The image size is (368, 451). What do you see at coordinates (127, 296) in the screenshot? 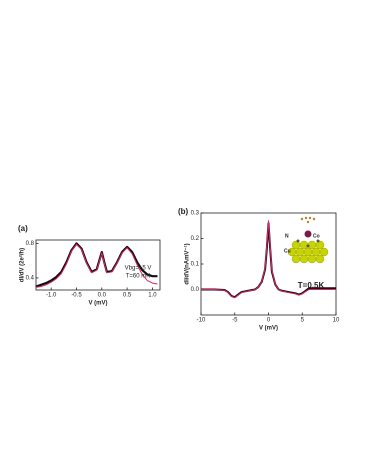
I see `x-tick-label: 0.5` at bounding box center [127, 296].